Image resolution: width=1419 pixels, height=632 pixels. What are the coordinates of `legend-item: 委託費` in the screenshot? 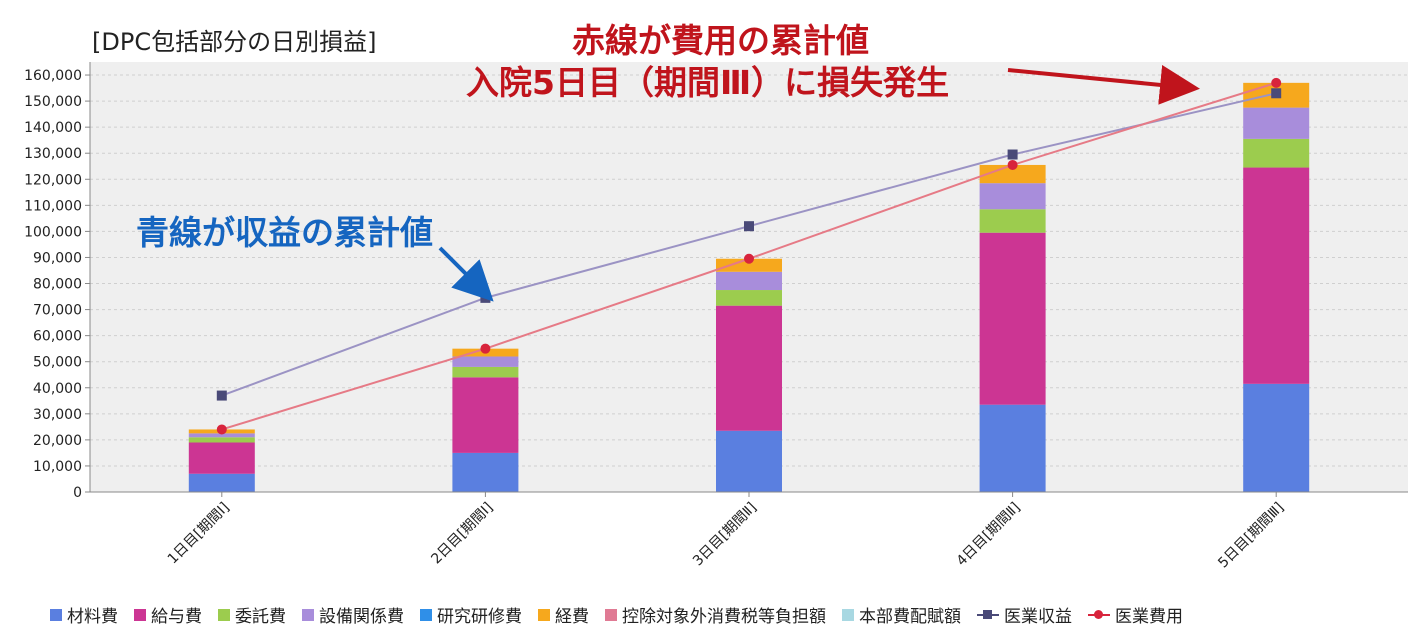 It's located at (252, 614).